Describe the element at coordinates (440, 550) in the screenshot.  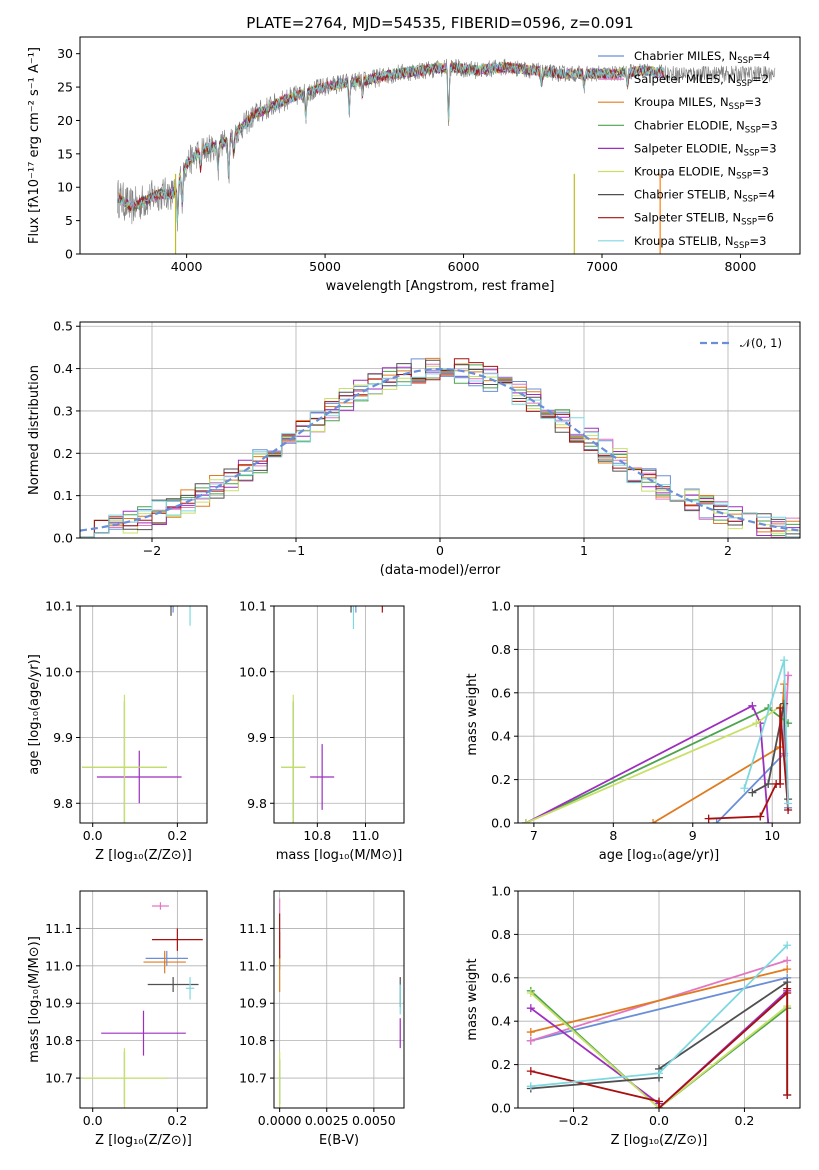
I see `x-tick-label: 0` at that location.